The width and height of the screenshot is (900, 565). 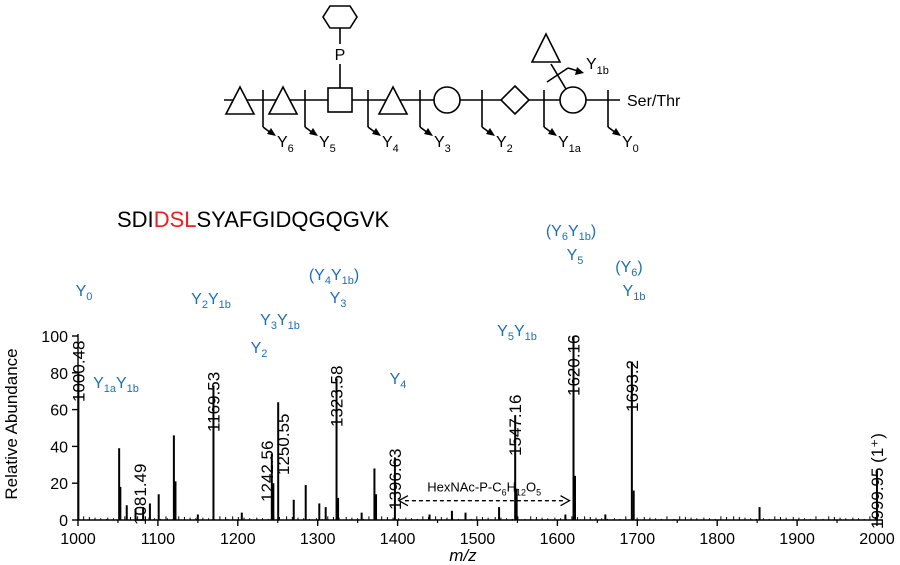 I want to click on fragment-label: Y3, so click(x=442, y=144).